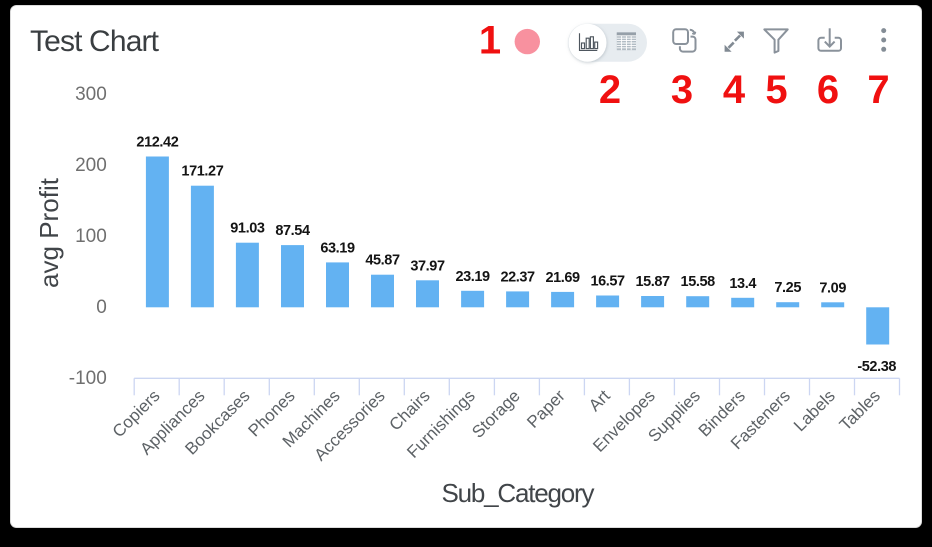  Describe the element at coordinates (562, 278) in the screenshot. I see `svg-text: 21.69` at that location.